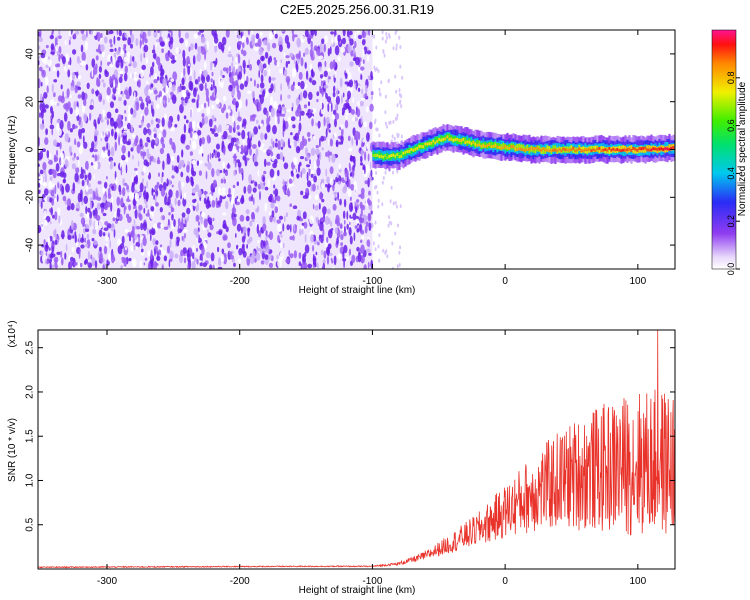 This screenshot has width=750, height=600. What do you see at coordinates (731, 78) in the screenshot?
I see `colorbar-tick-label: 0.8` at bounding box center [731, 78].